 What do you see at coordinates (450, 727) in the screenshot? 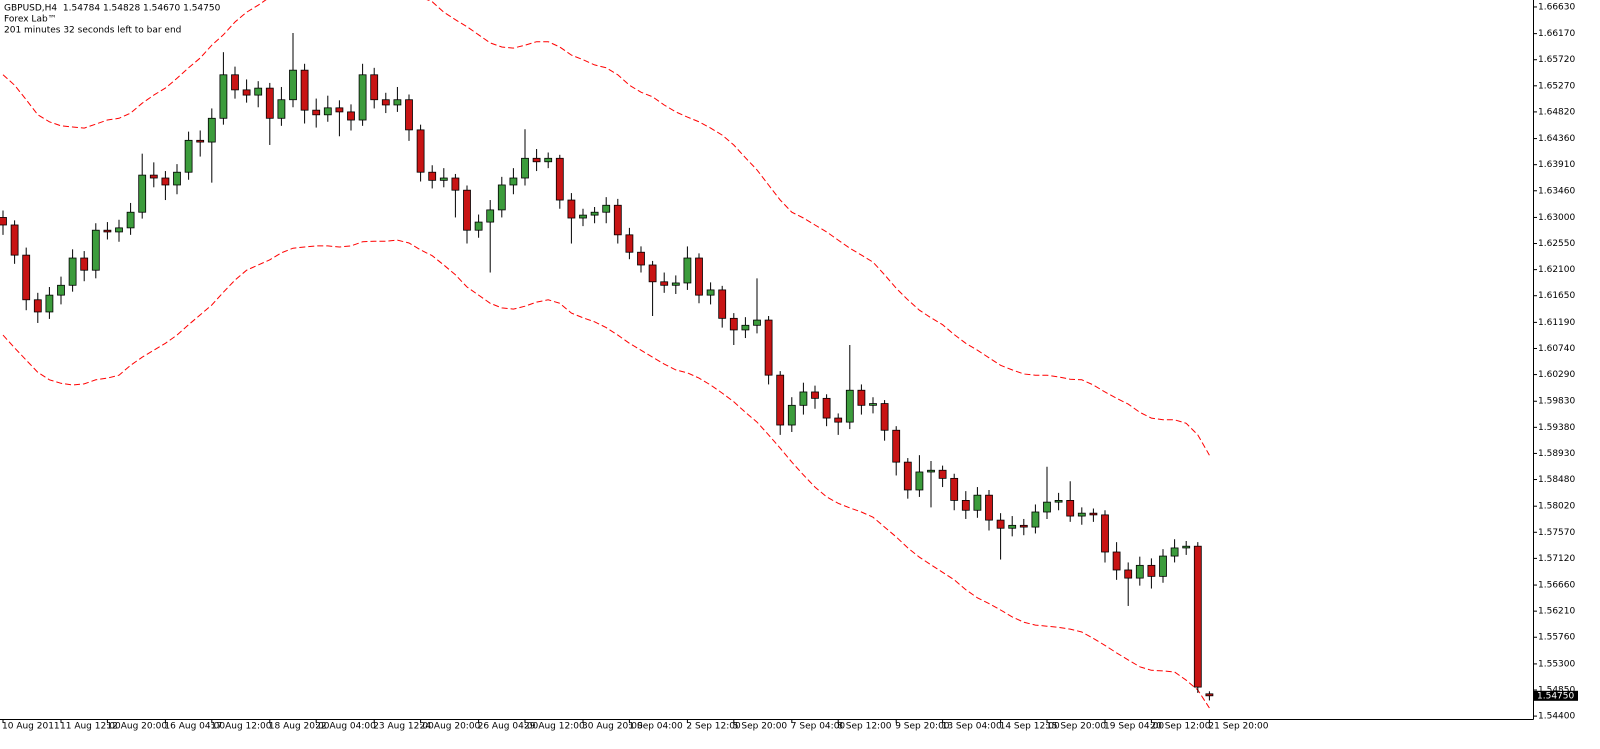
I see `x-tick-label: 24 Aug 20:00` at bounding box center [450, 727].